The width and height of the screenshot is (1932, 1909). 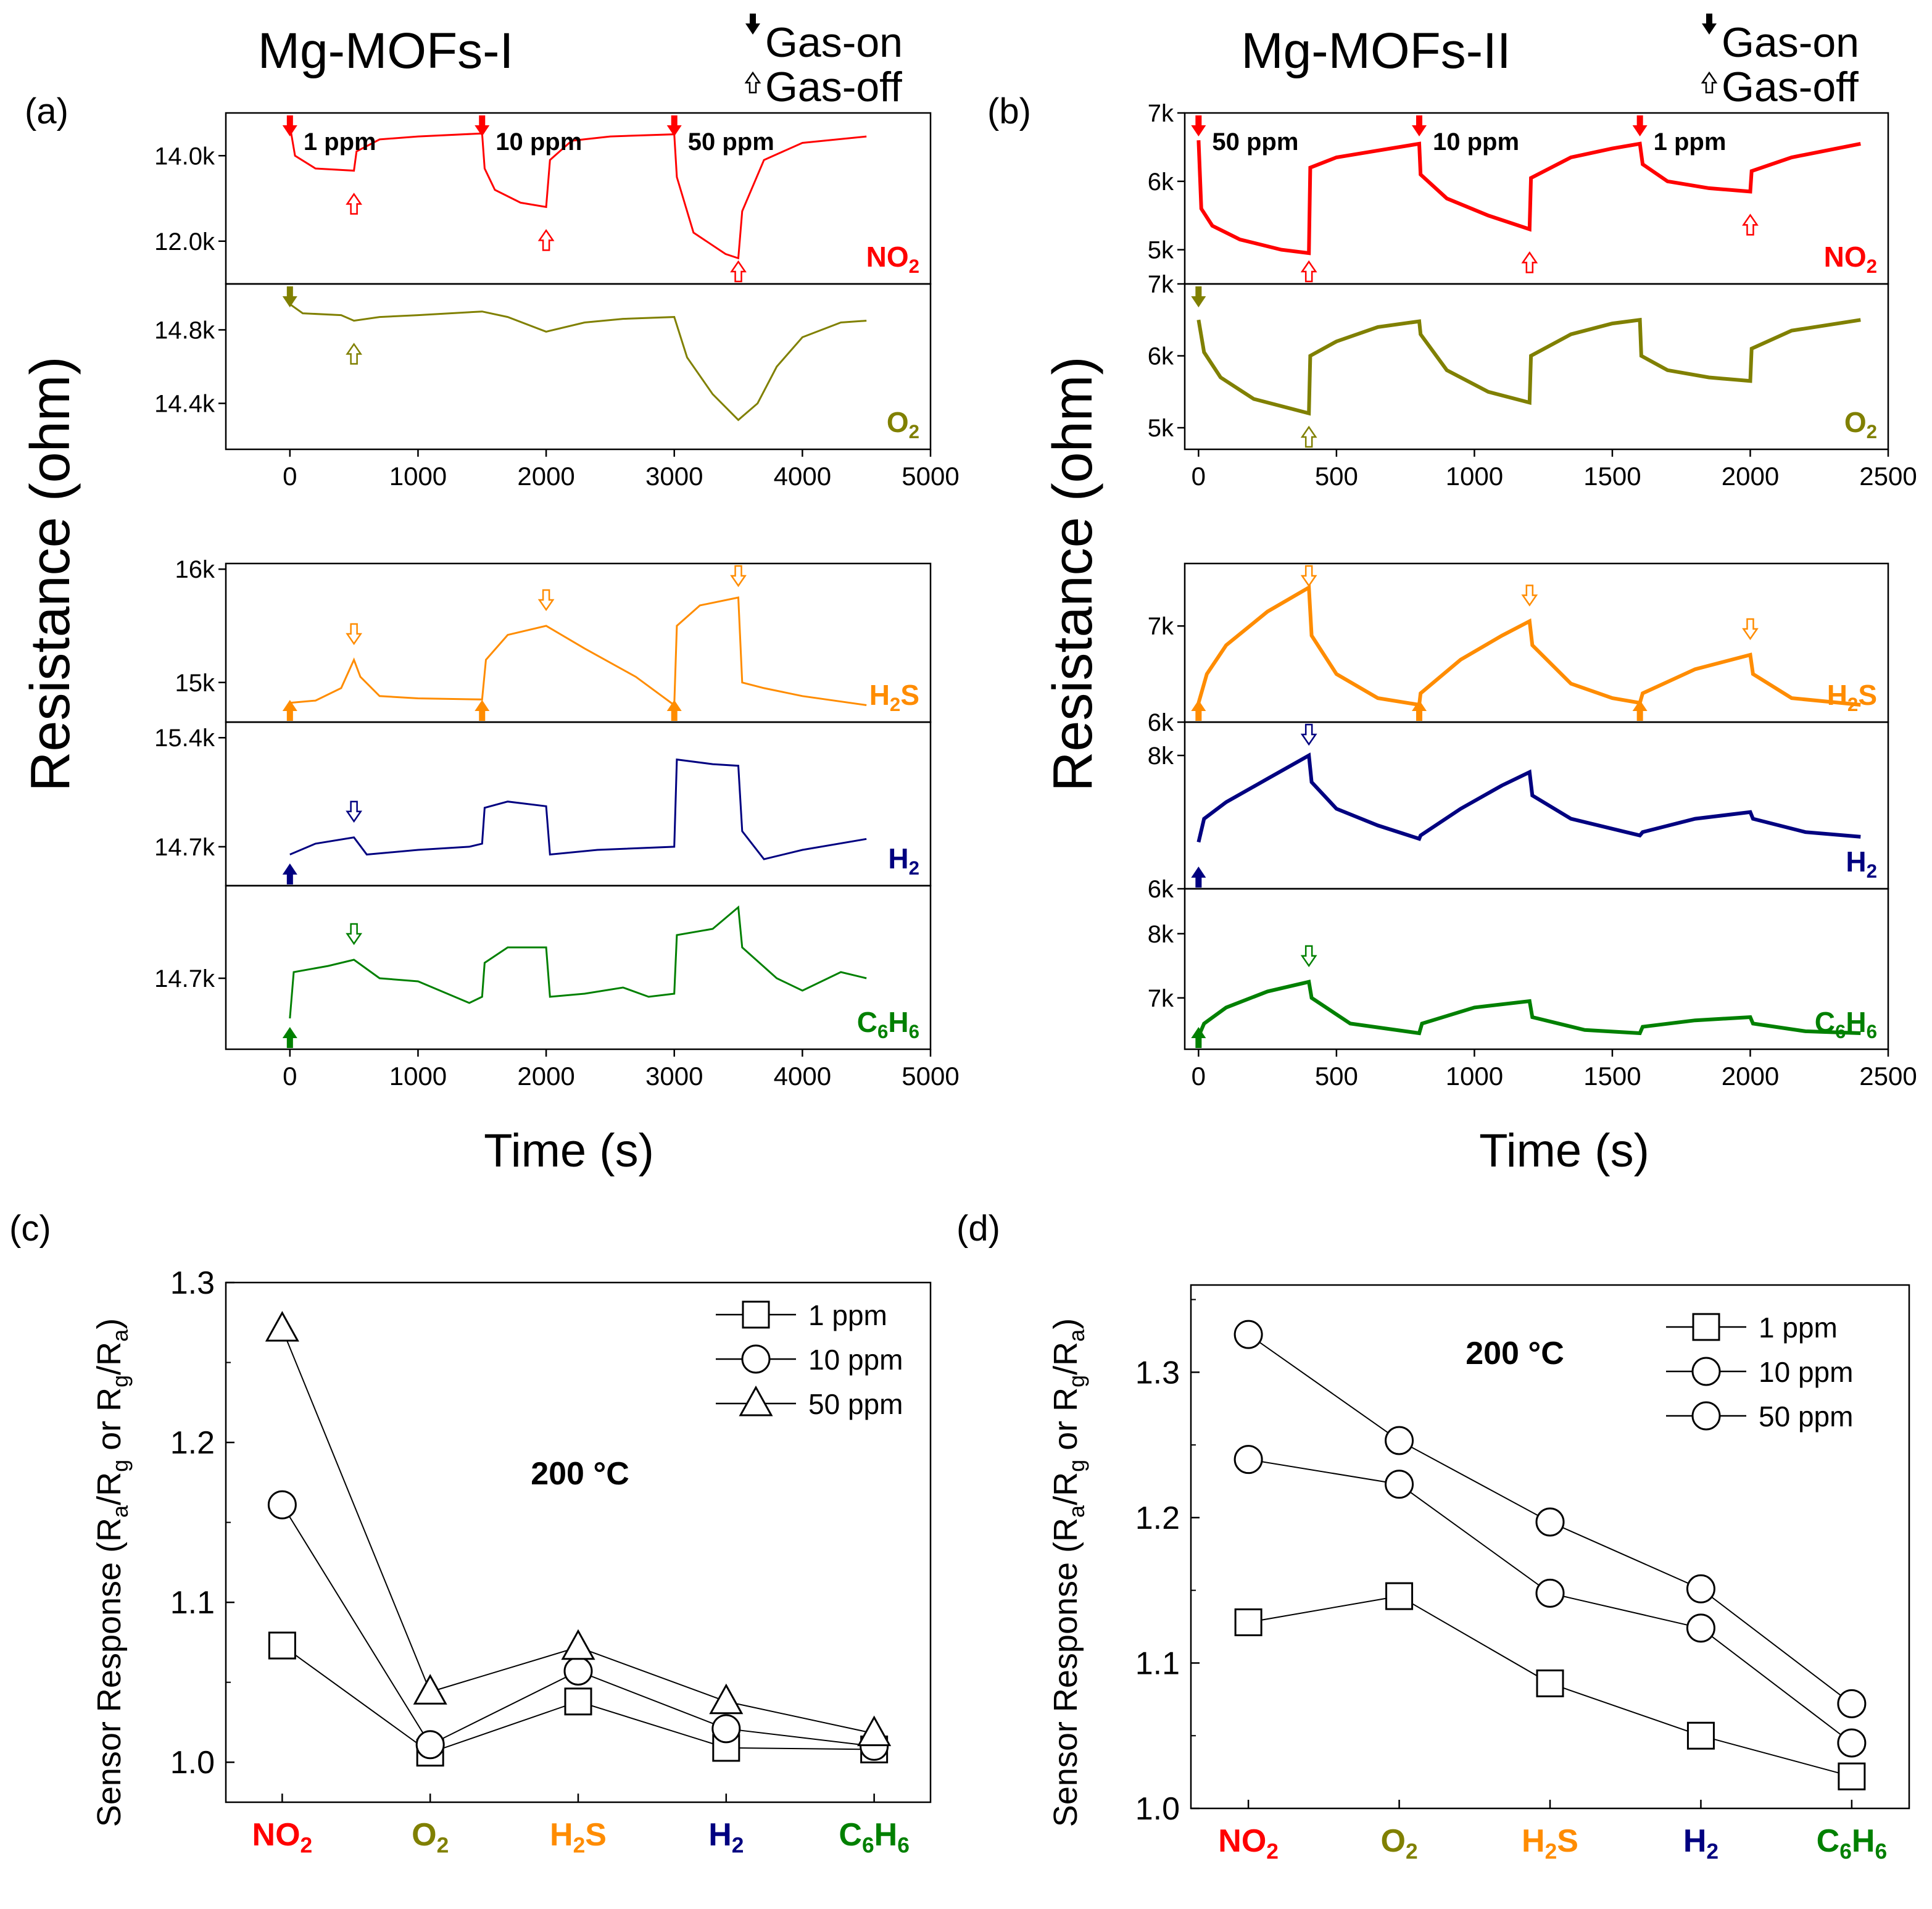 What do you see at coordinates (855, 1404) in the screenshot?
I see `legend-label: 50 ppm` at bounding box center [855, 1404].